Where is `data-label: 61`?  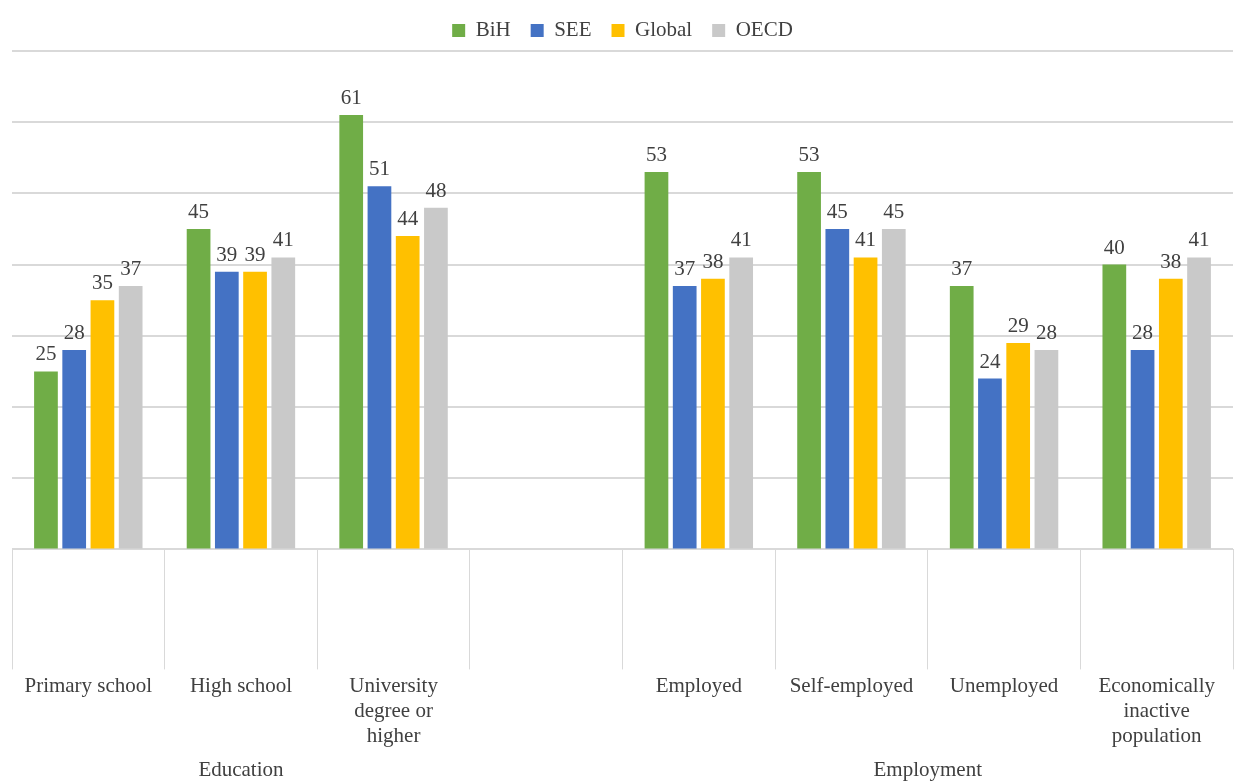 data-label: 61 is located at coordinates (351, 97).